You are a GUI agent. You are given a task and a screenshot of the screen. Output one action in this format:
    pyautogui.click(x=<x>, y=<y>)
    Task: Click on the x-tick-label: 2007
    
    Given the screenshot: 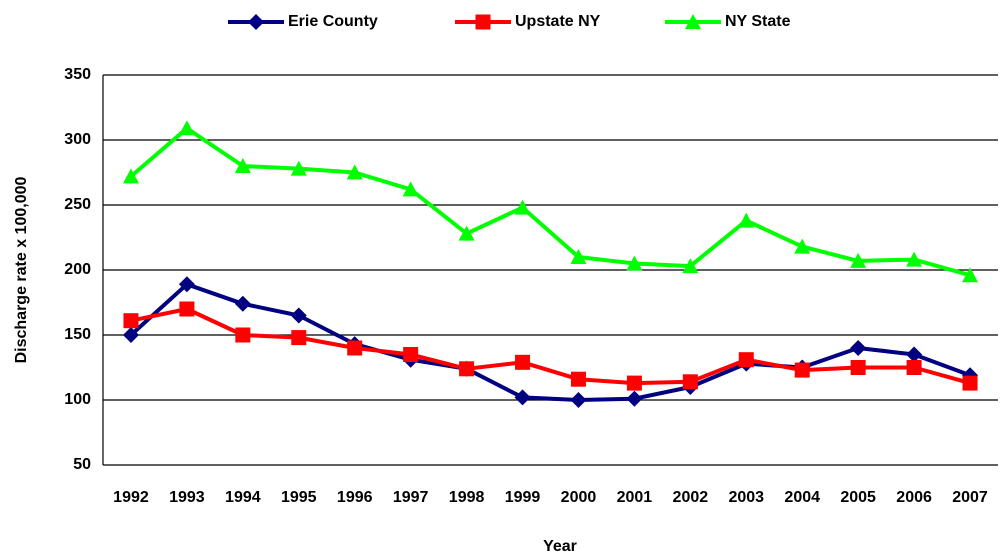 What is the action you would take?
    pyautogui.click(x=970, y=497)
    